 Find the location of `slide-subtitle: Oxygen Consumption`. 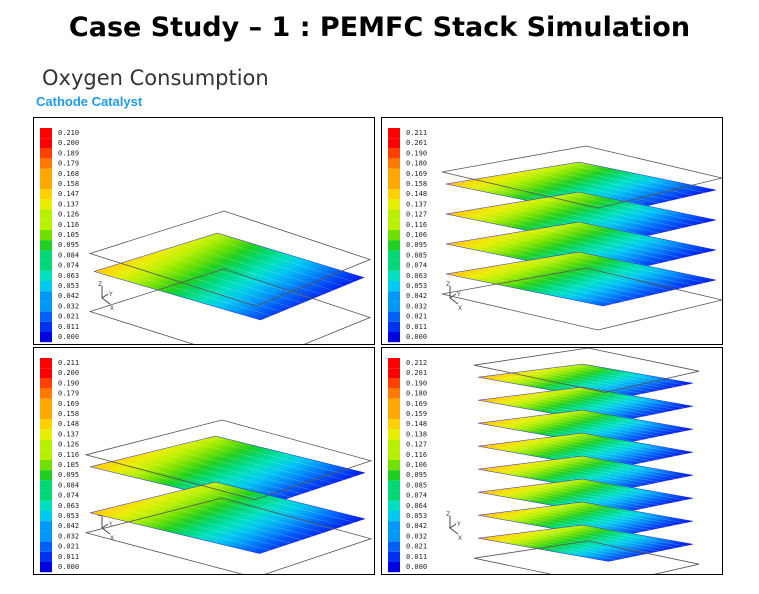

slide-subtitle: Oxygen Consumption is located at coordinates (155, 78).